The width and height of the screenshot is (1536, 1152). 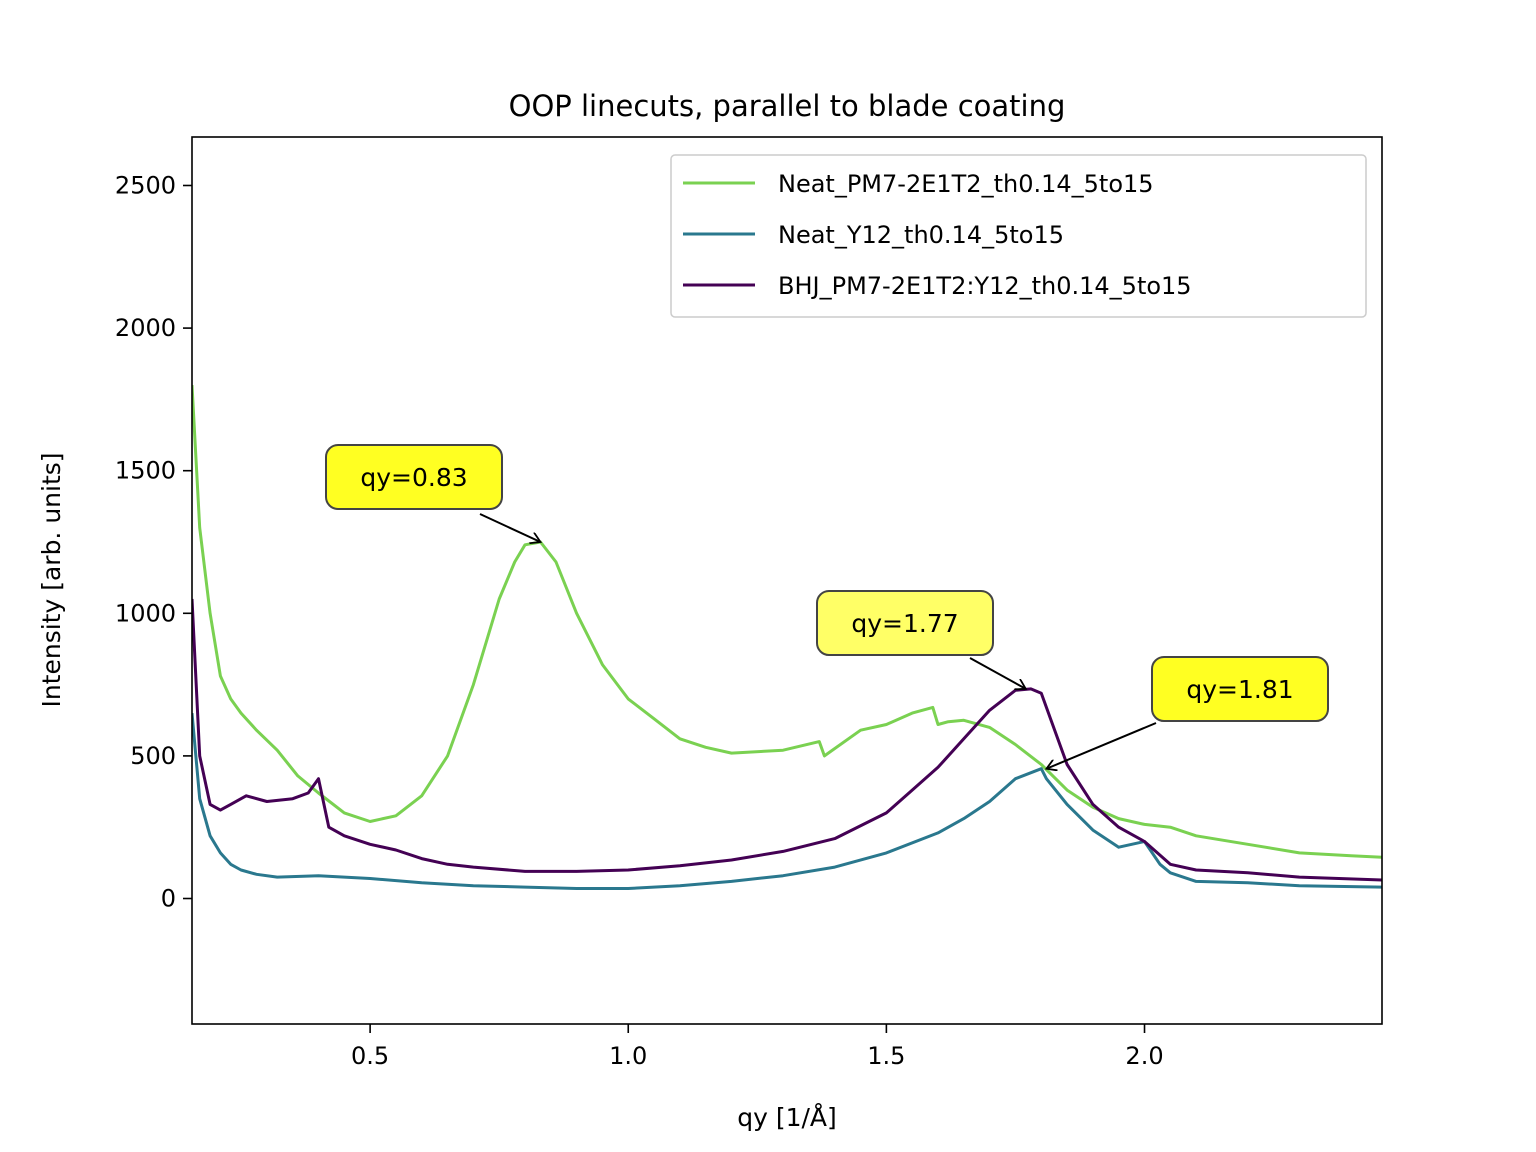 What do you see at coordinates (886, 1056) in the screenshot?
I see `x-tick-label: 1.5` at bounding box center [886, 1056].